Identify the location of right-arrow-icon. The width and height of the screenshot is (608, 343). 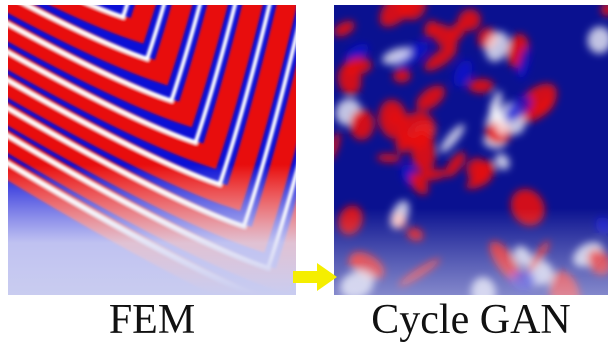
(315, 277).